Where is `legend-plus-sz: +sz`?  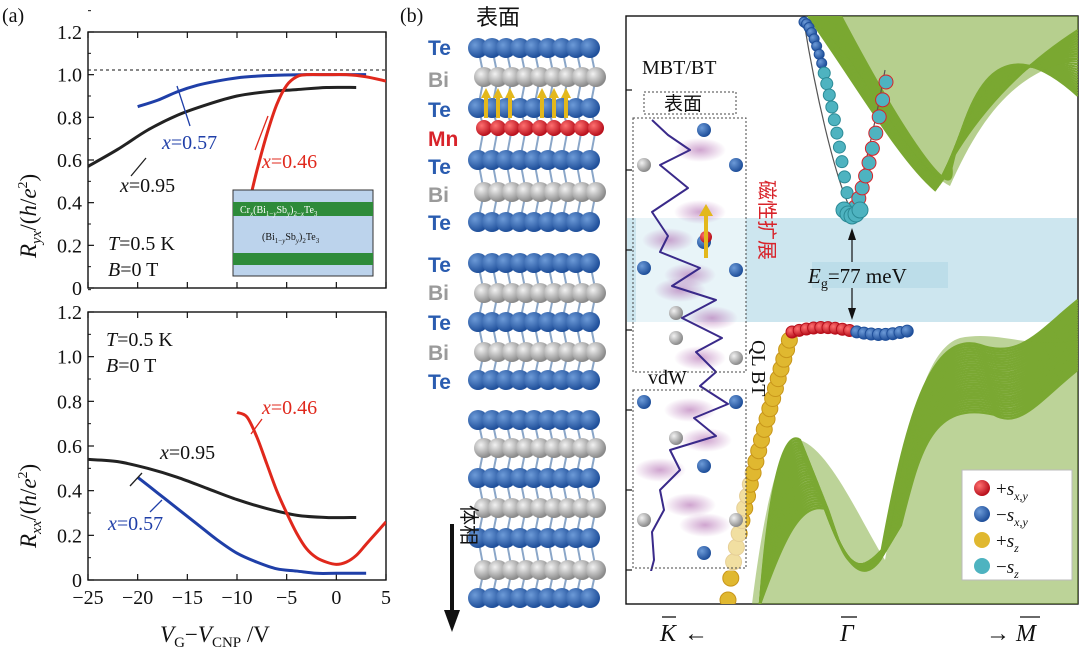
legend-plus-sz: +sz is located at coordinates (1007, 543).